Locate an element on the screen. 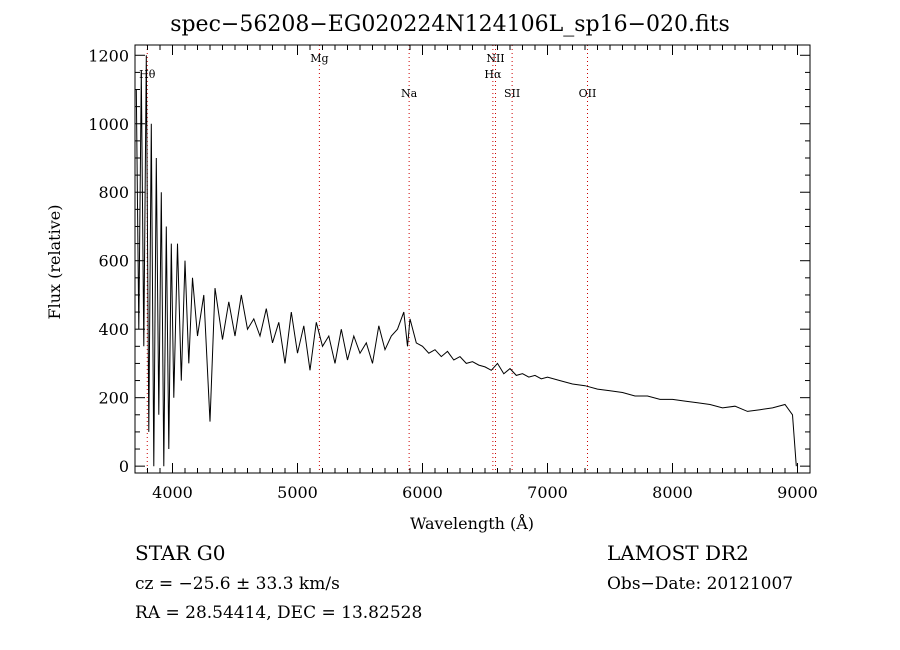  y-tick-label: 1200 is located at coordinates (108, 55).